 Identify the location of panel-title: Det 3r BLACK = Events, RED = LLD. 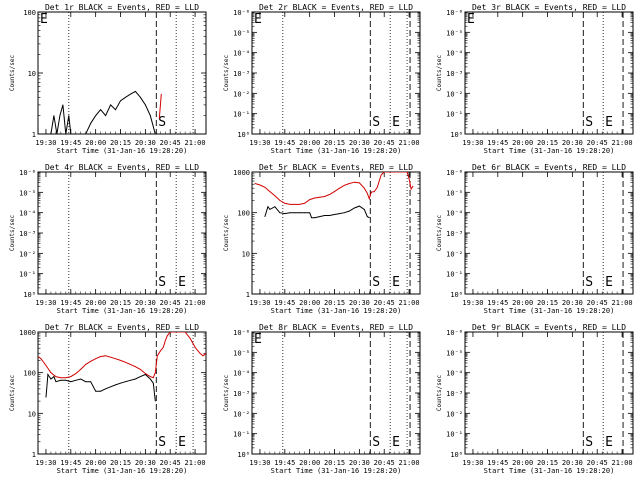
(549, 7).